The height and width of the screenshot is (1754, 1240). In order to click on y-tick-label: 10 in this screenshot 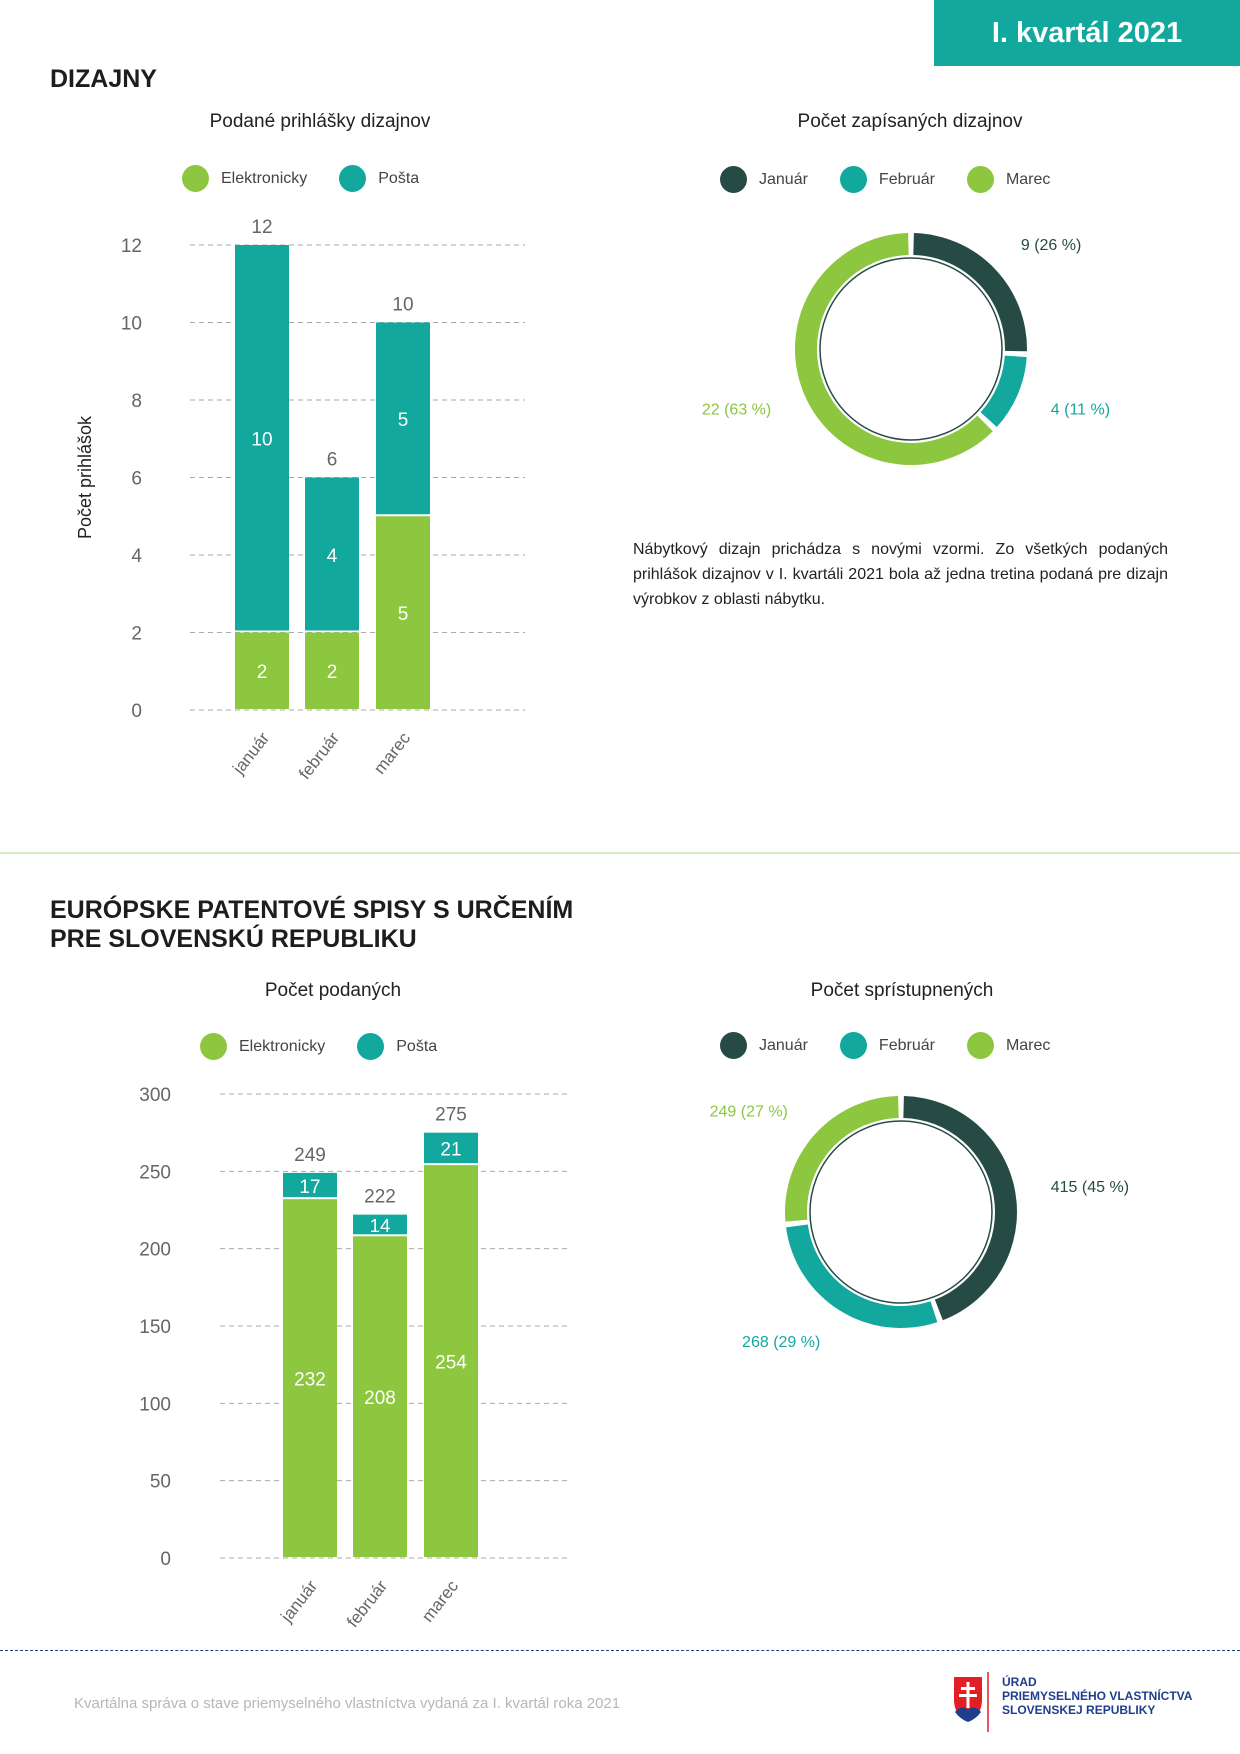, I will do `click(131, 324)`.